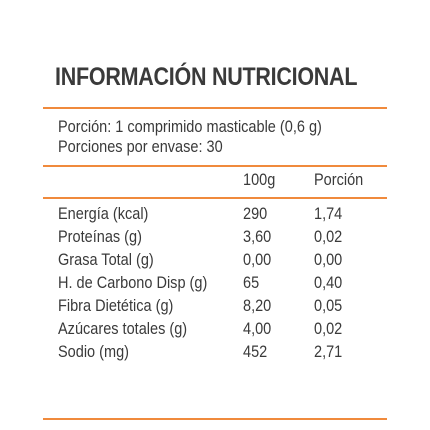  I want to click on table-row: Azúcares totales (g) 4,00 0,02, so click(218, 331).